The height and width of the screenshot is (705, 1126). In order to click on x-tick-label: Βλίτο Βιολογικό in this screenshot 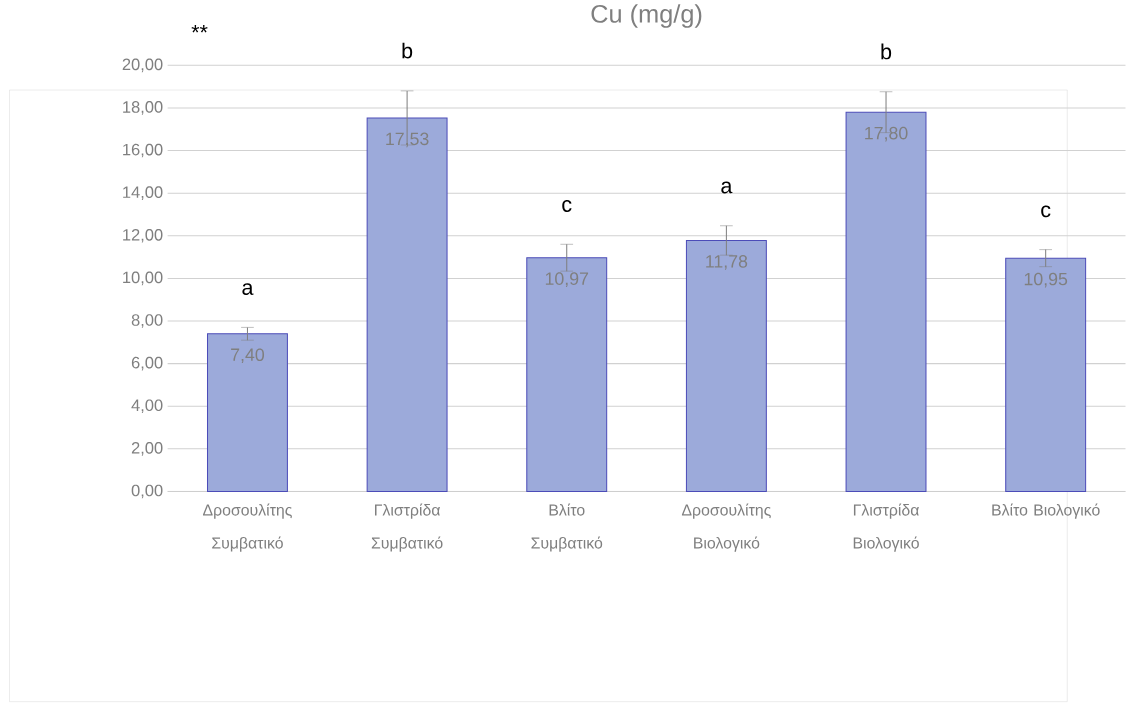, I will do `click(1046, 511)`.